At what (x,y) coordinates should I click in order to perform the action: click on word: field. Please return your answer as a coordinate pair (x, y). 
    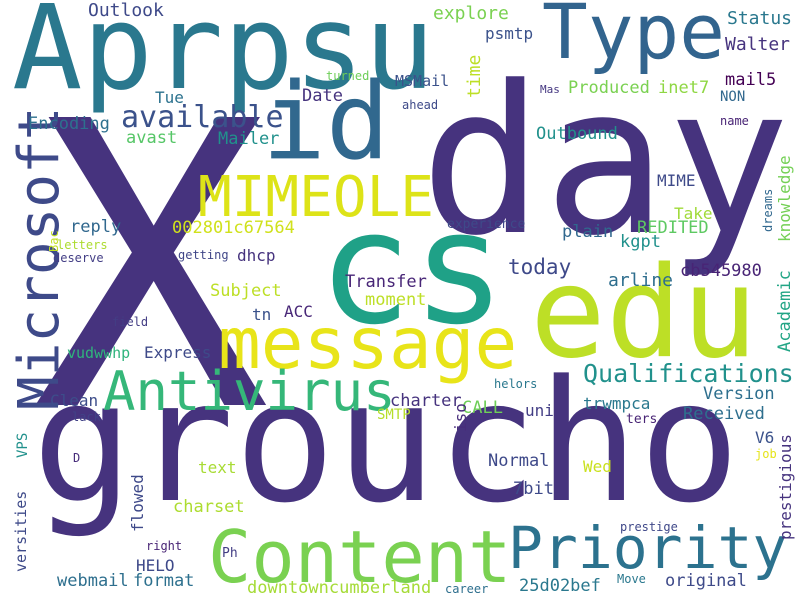
    Looking at the image, I should click on (130, 322).